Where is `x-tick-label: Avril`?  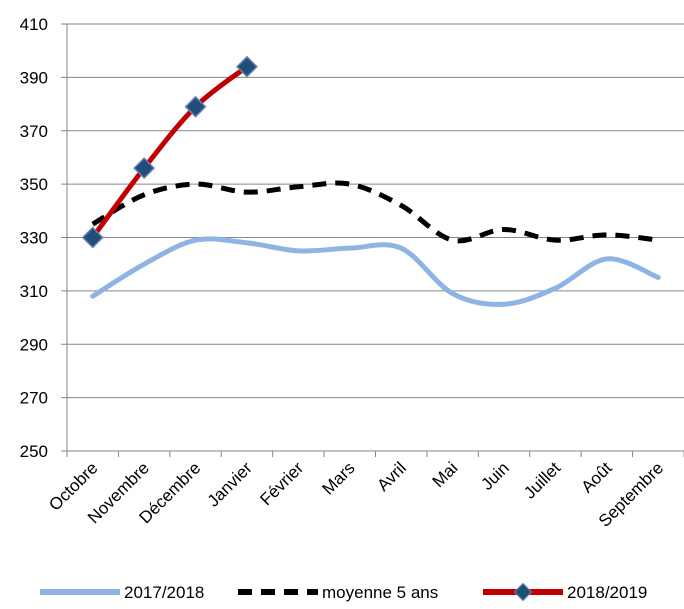
x-tick-label: Avril is located at coordinates (391, 476).